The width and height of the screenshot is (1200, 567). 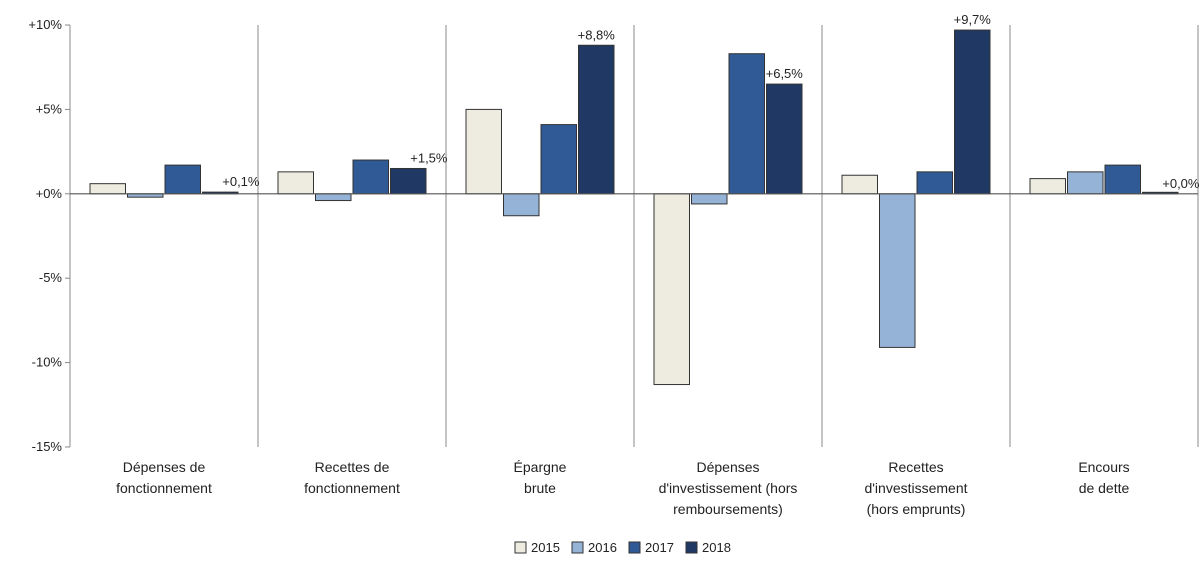 What do you see at coordinates (659, 547) in the screenshot?
I see `legend-label: 2017` at bounding box center [659, 547].